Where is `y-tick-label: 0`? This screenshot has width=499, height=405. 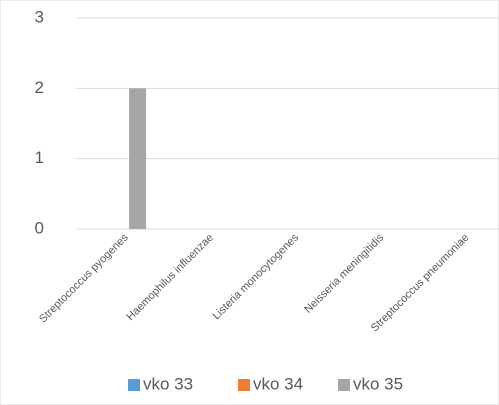 y-tick-label: 0 is located at coordinates (39, 227).